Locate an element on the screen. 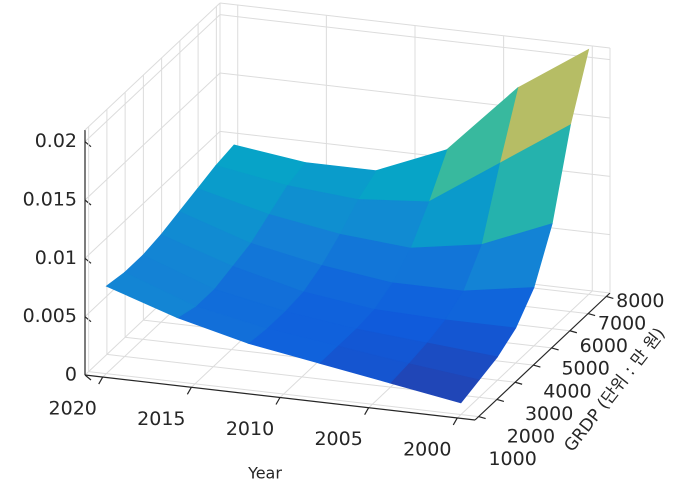 The width and height of the screenshot is (699, 492). x-tick-label: 2005 is located at coordinates (338, 439).